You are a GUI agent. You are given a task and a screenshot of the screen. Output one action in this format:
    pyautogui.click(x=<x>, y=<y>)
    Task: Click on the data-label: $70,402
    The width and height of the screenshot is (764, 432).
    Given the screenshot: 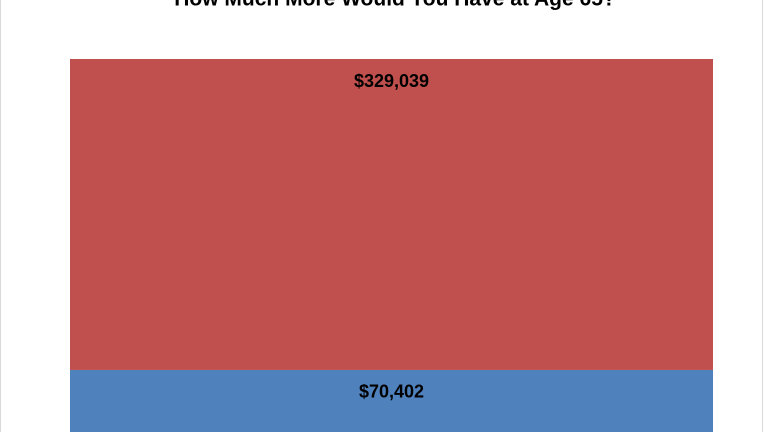 What is the action you would take?
    pyautogui.click(x=391, y=392)
    